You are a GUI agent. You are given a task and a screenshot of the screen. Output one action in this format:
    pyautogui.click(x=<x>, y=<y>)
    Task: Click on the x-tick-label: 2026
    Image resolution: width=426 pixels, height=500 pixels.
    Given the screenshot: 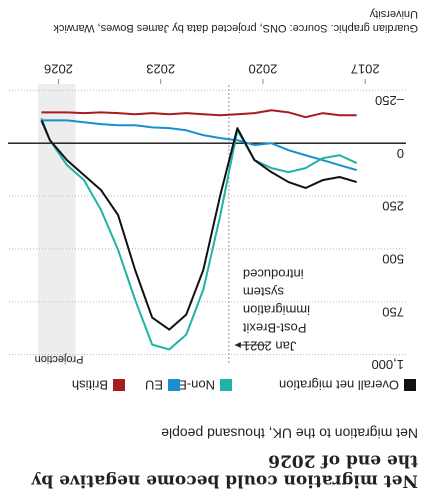 What is the action you would take?
    pyautogui.click(x=58, y=69)
    